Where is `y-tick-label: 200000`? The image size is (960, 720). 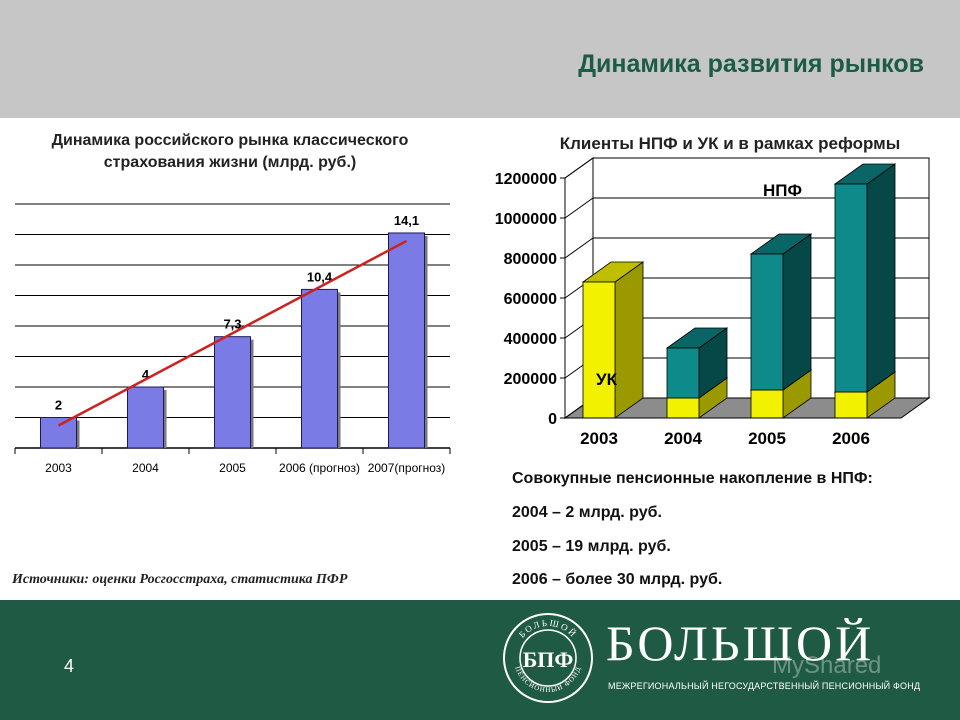
y-tick-label: 200000 is located at coordinates (530, 379).